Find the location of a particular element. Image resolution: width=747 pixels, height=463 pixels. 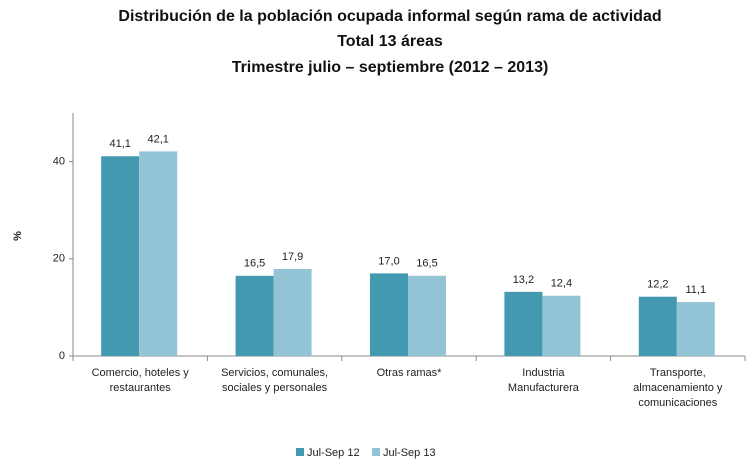

value-label: 17,9 is located at coordinates (292, 257).